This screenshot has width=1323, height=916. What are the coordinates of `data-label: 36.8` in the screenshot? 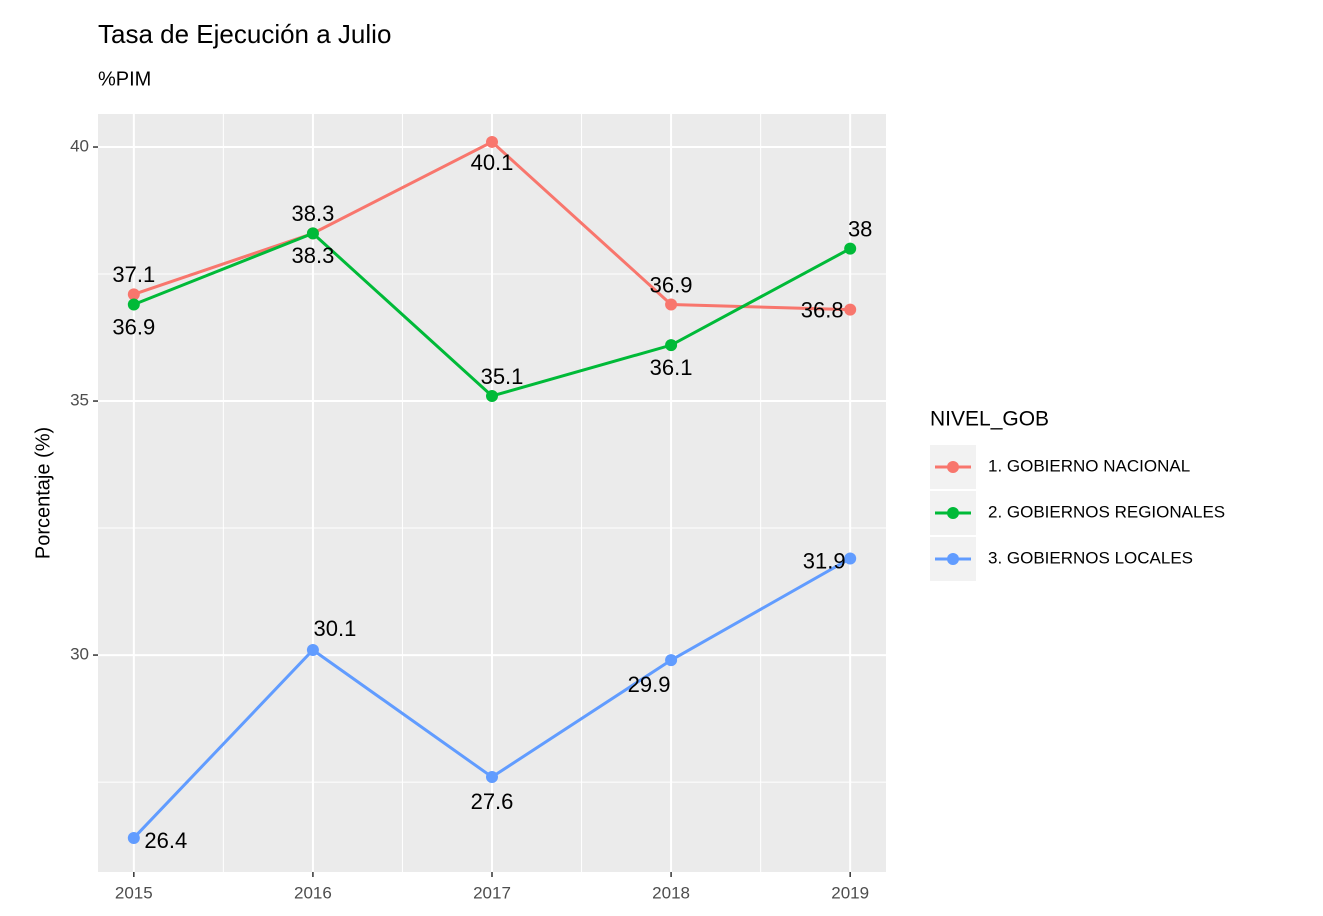 It's located at (822, 309).